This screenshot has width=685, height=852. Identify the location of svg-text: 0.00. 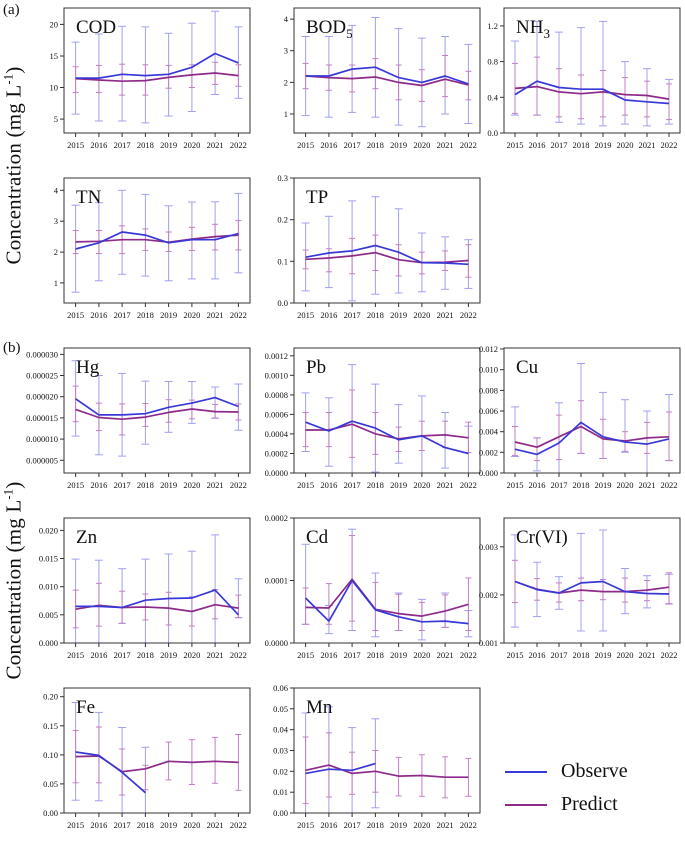
(280, 813).